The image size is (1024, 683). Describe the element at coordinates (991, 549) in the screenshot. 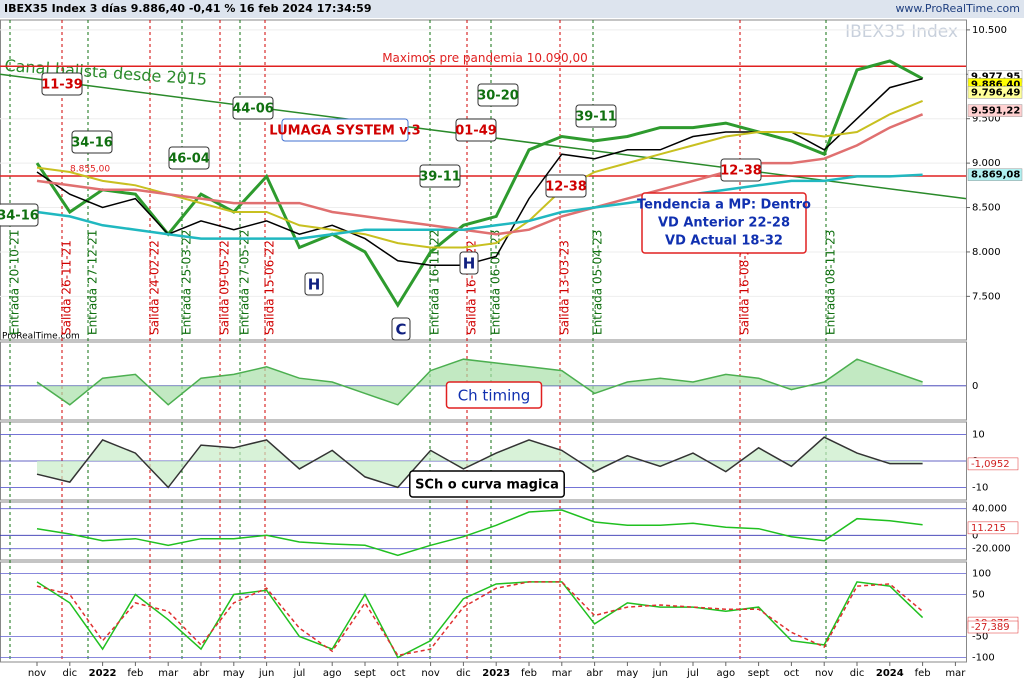

I see `y-tick-label: -20.000` at that location.